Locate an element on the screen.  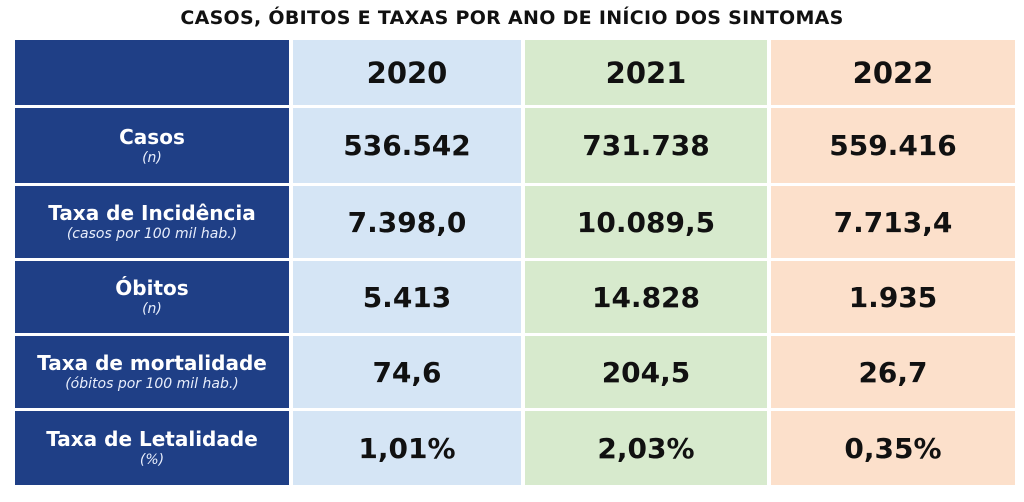
table-cell: 10.089,5 is located at coordinates (646, 222).